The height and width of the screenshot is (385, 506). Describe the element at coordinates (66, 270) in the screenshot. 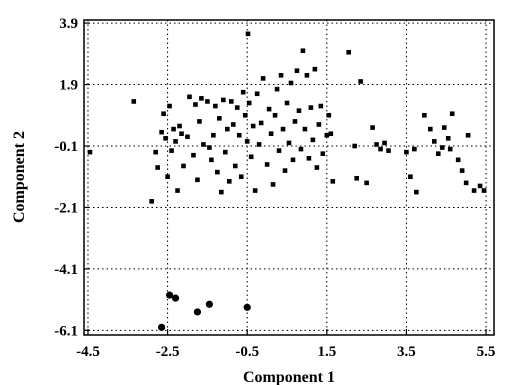

I see `y-tick-label: -4.1` at that location.